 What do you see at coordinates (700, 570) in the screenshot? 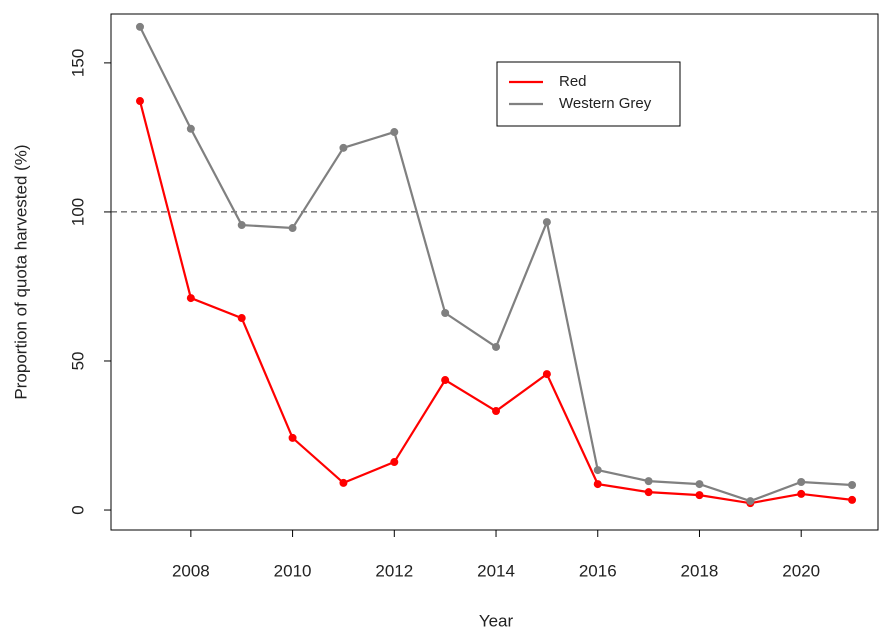
I see `x-tick-label: 2018` at bounding box center [700, 570].